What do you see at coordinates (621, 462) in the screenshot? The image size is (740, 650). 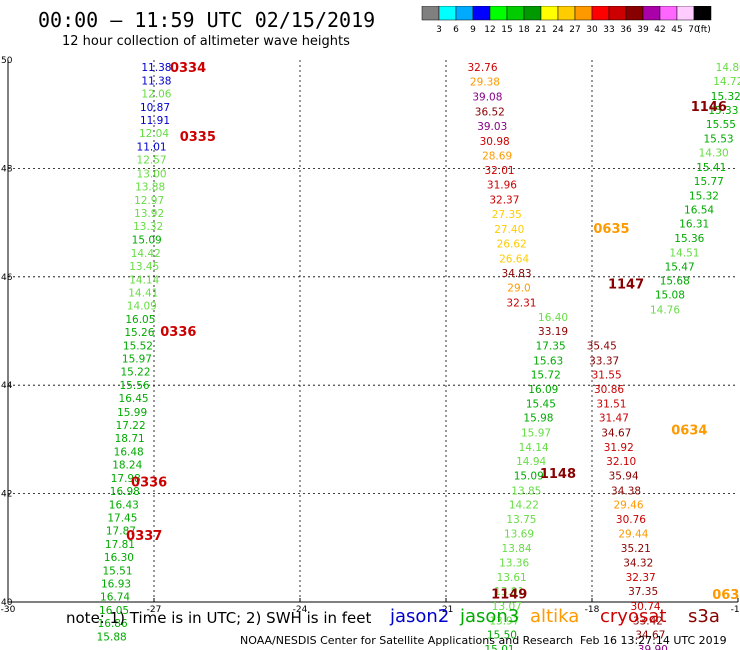 I see `wave-height-label: 32.10` at bounding box center [621, 462].